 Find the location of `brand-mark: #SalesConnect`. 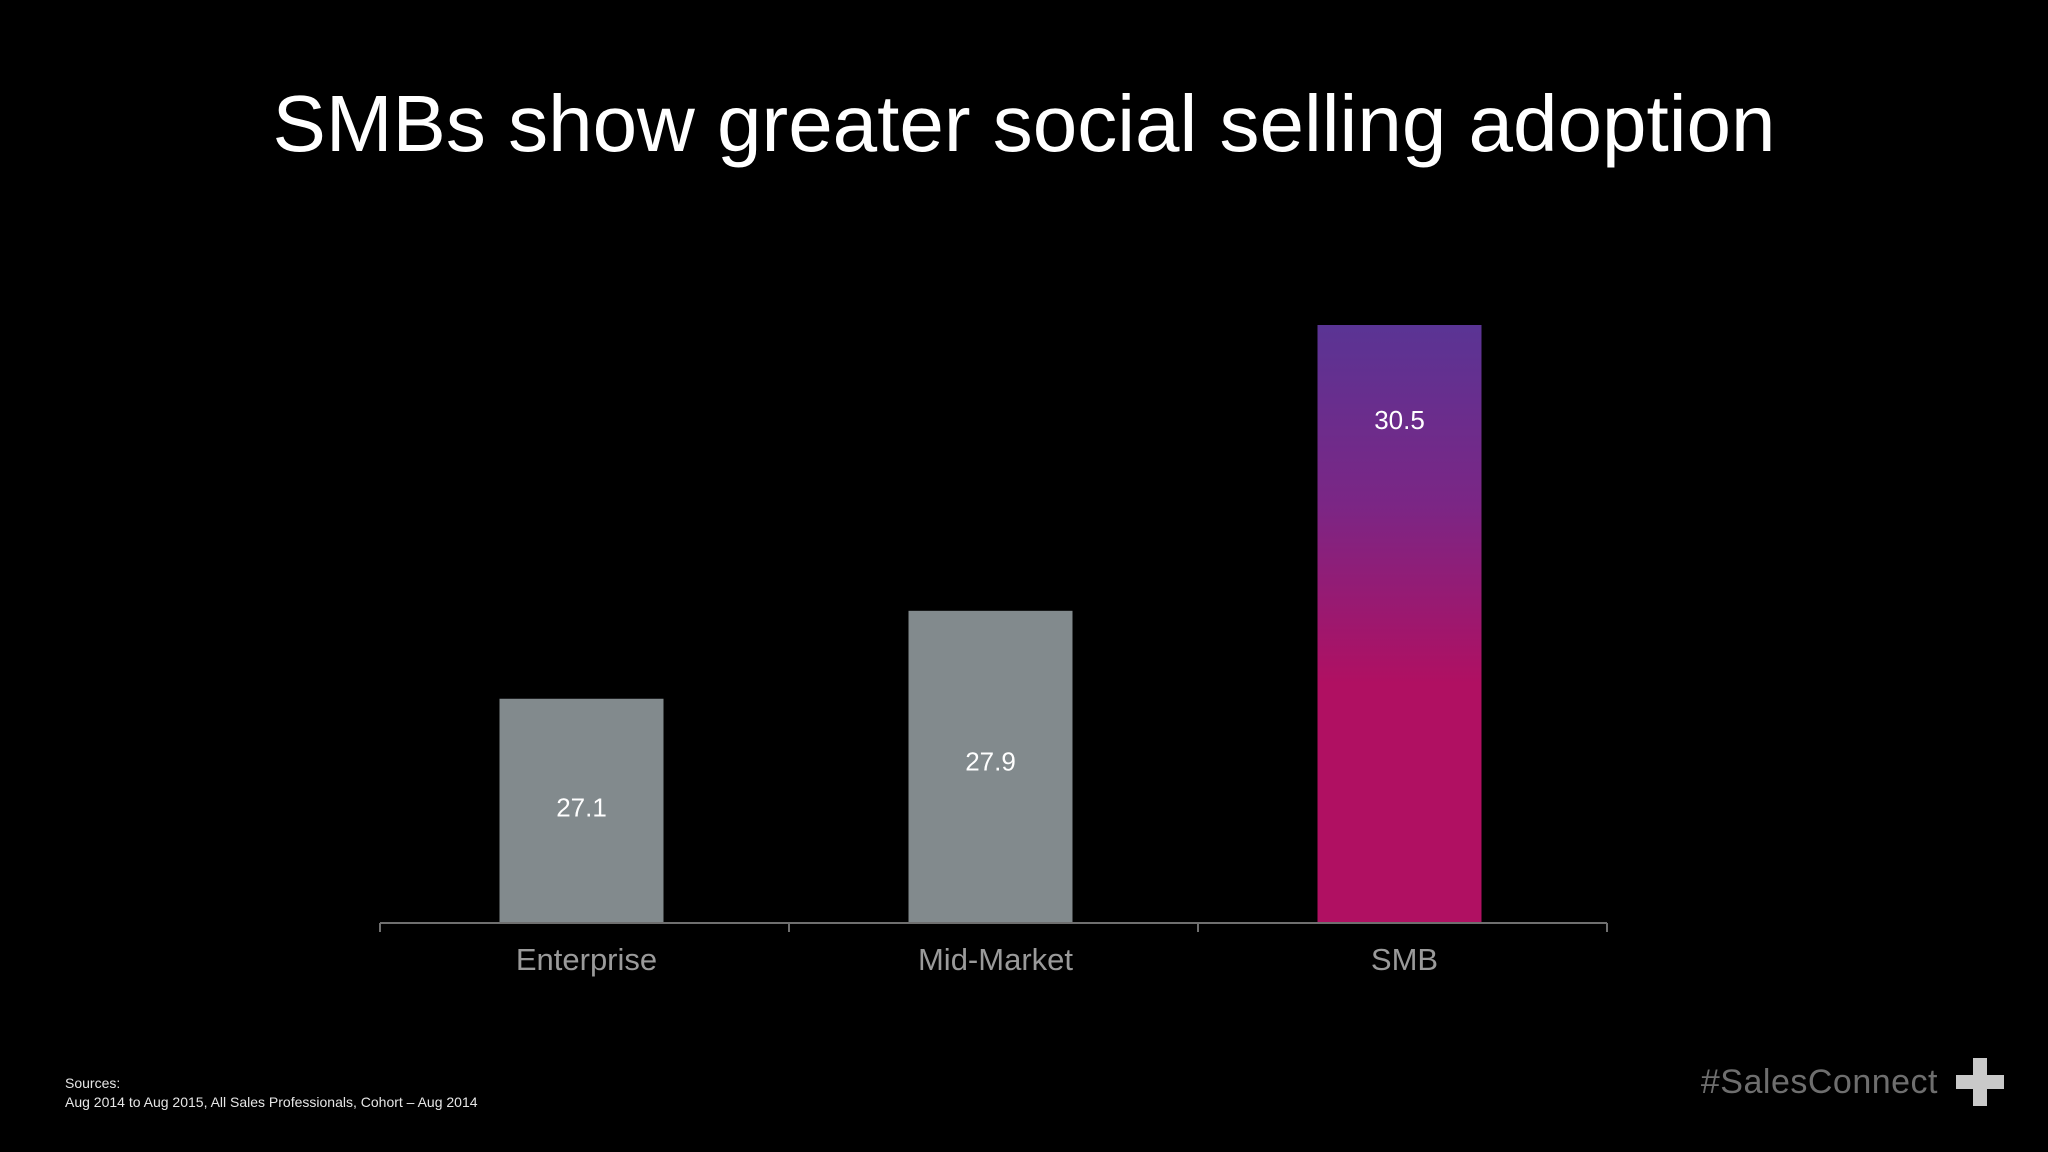

brand-mark: #SalesConnect is located at coordinates (1852, 1082).